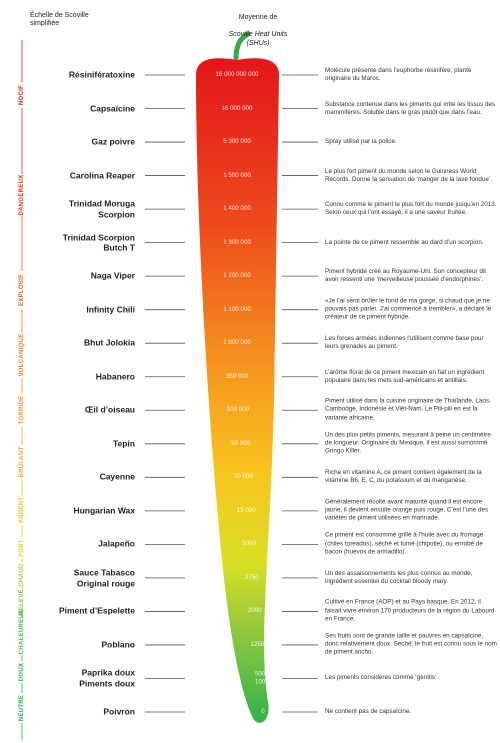 The height and width of the screenshot is (743, 500). I want to click on shu-value-line: 16 000 000, so click(237, 108).